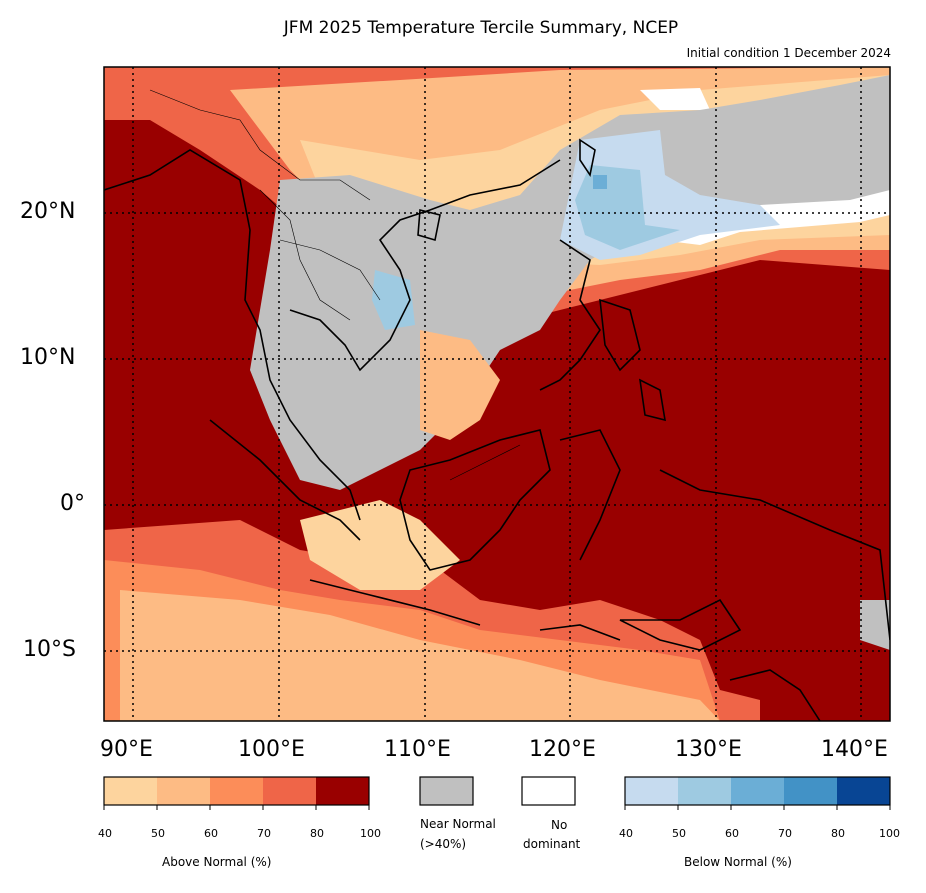  I want to click on lon-label-100e: 100°E, so click(271, 749).